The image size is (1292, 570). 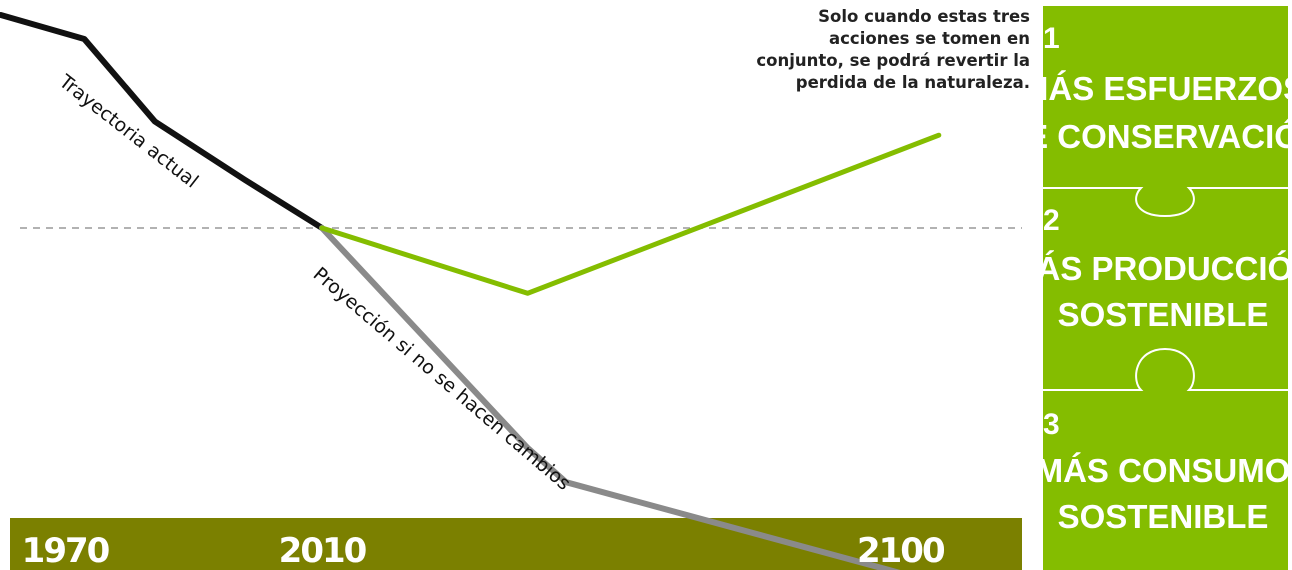 What do you see at coordinates (1165, 268) in the screenshot?
I see `step-label-line: MÁS PRODUCCIÓN` at bounding box center [1165, 268].